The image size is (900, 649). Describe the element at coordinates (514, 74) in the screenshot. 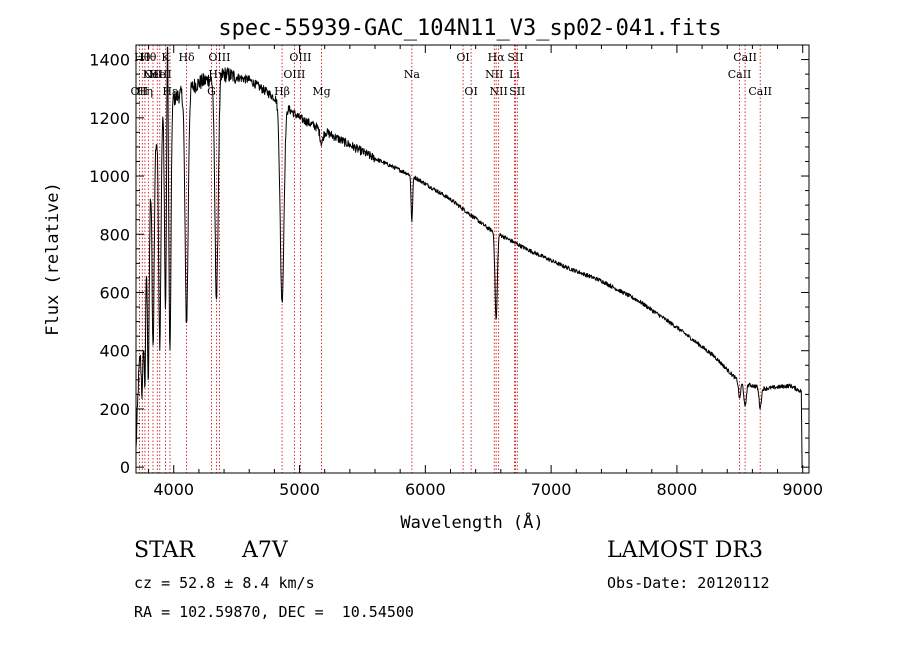

I see `line-marker-label: Li` at that location.